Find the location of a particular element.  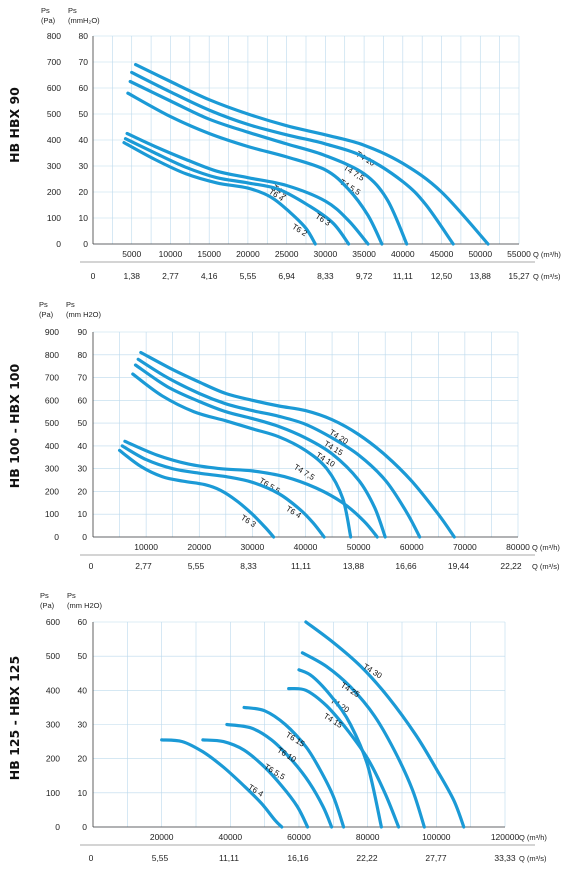

chart-title: HB 125 - HBX 125 is located at coordinates (14, 718).